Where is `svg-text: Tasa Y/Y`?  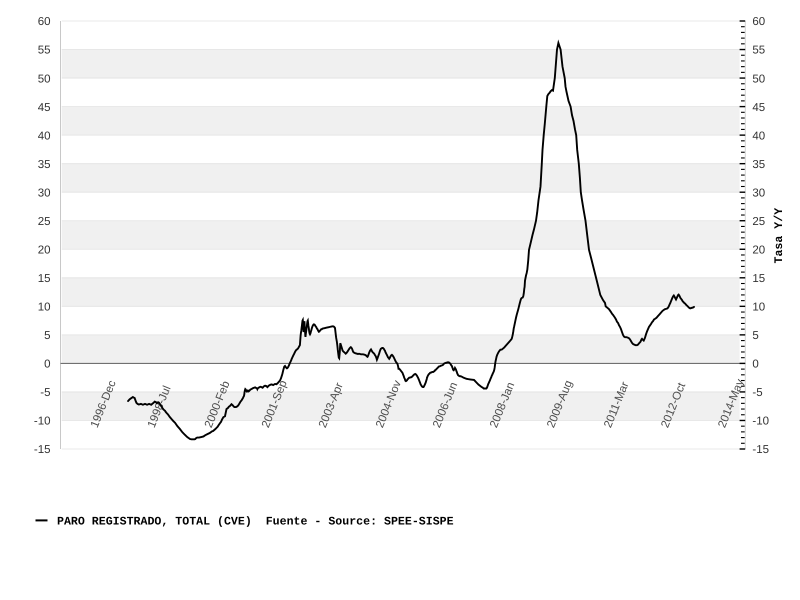 svg-text: Tasa Y/Y is located at coordinates (779, 236).